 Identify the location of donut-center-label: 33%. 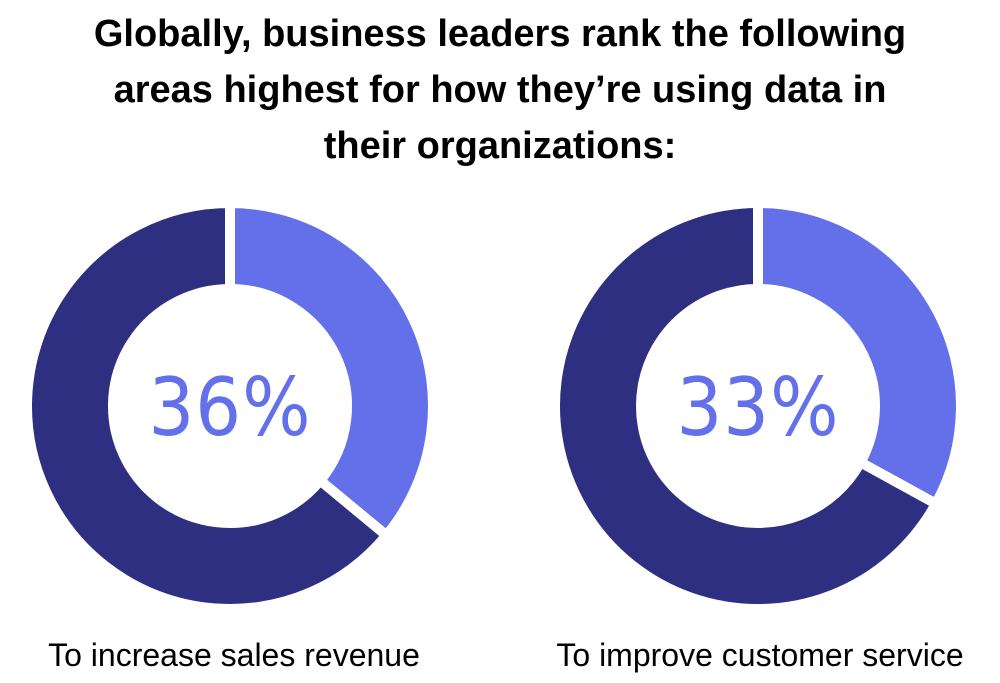
(758, 407).